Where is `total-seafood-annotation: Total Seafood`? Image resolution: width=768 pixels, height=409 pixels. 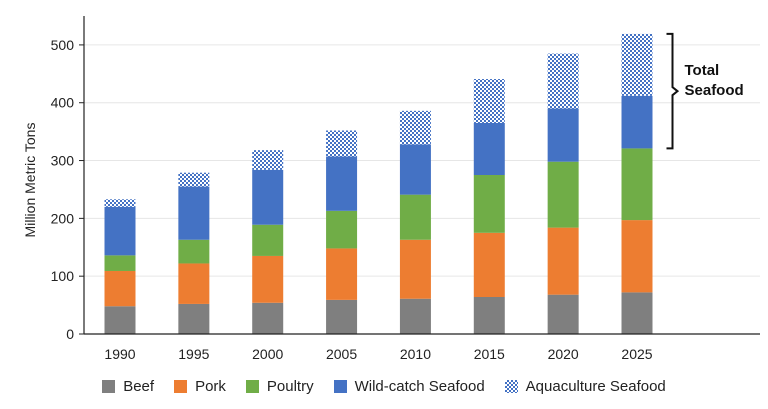 total-seafood-annotation: Total Seafood is located at coordinates (705, 91).